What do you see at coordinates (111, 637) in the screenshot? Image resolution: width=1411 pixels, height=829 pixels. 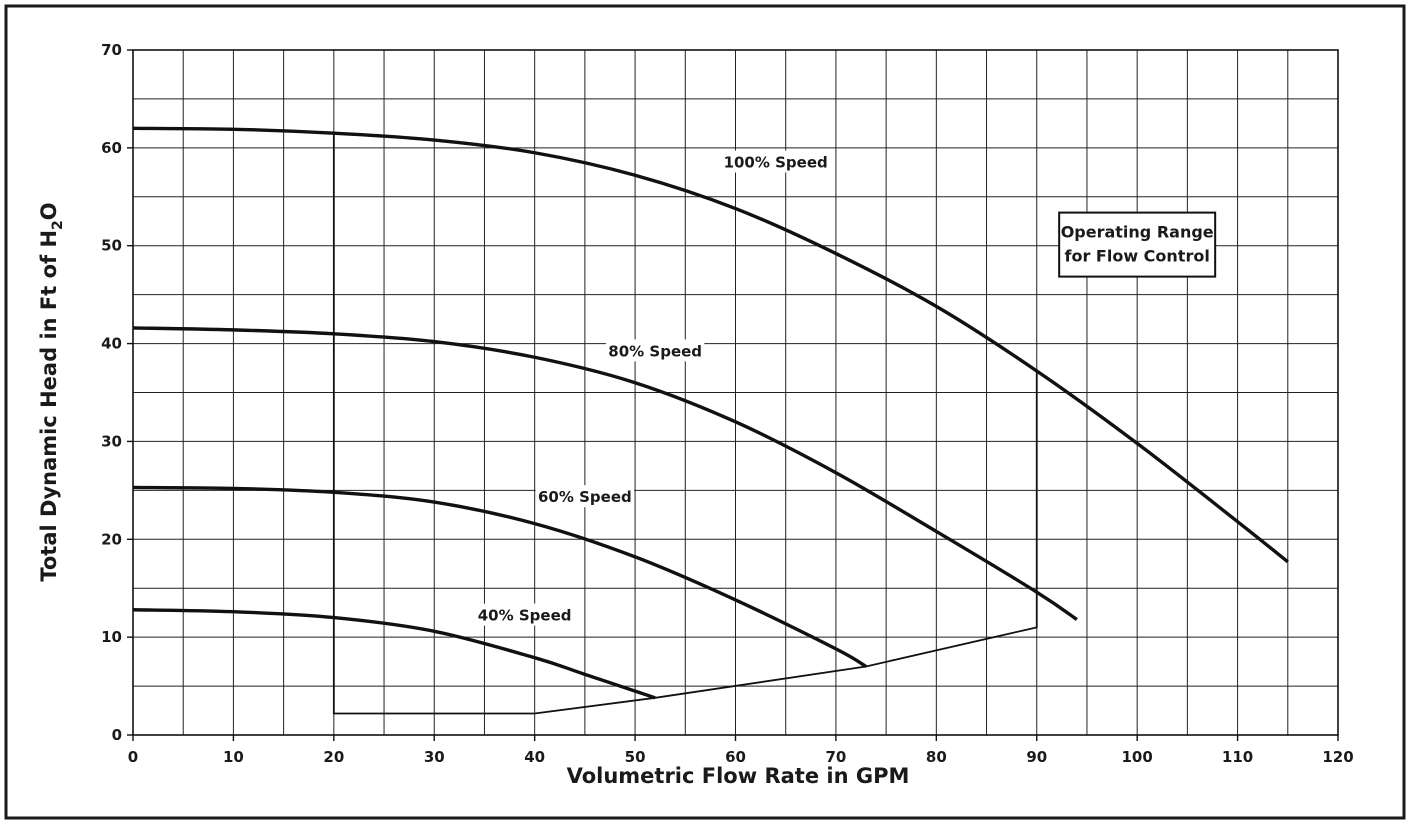 I see `y-tick-label-10: 10` at bounding box center [111, 637].